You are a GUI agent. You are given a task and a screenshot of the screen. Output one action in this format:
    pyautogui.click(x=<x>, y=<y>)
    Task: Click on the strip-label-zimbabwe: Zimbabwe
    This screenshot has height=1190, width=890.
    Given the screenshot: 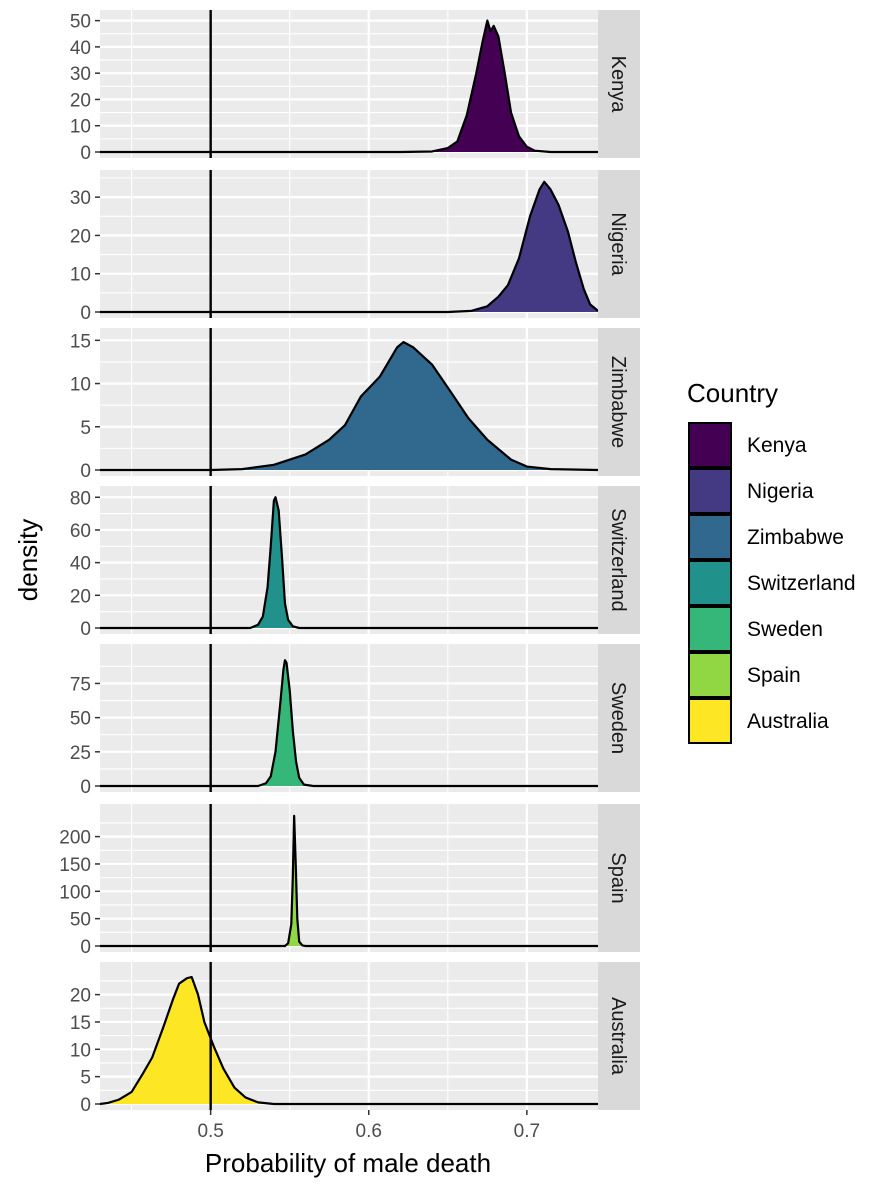 What is the action you would take?
    pyautogui.click(x=618, y=402)
    